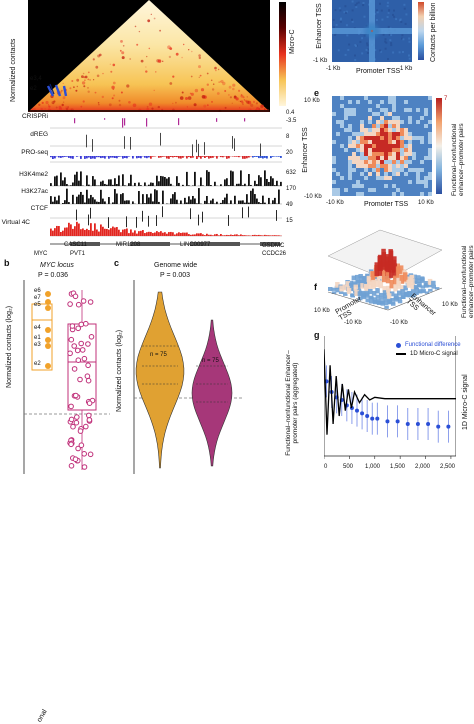  I want to click on panel-e-ytick-bottom: -10 Kb, so click(313, 197).